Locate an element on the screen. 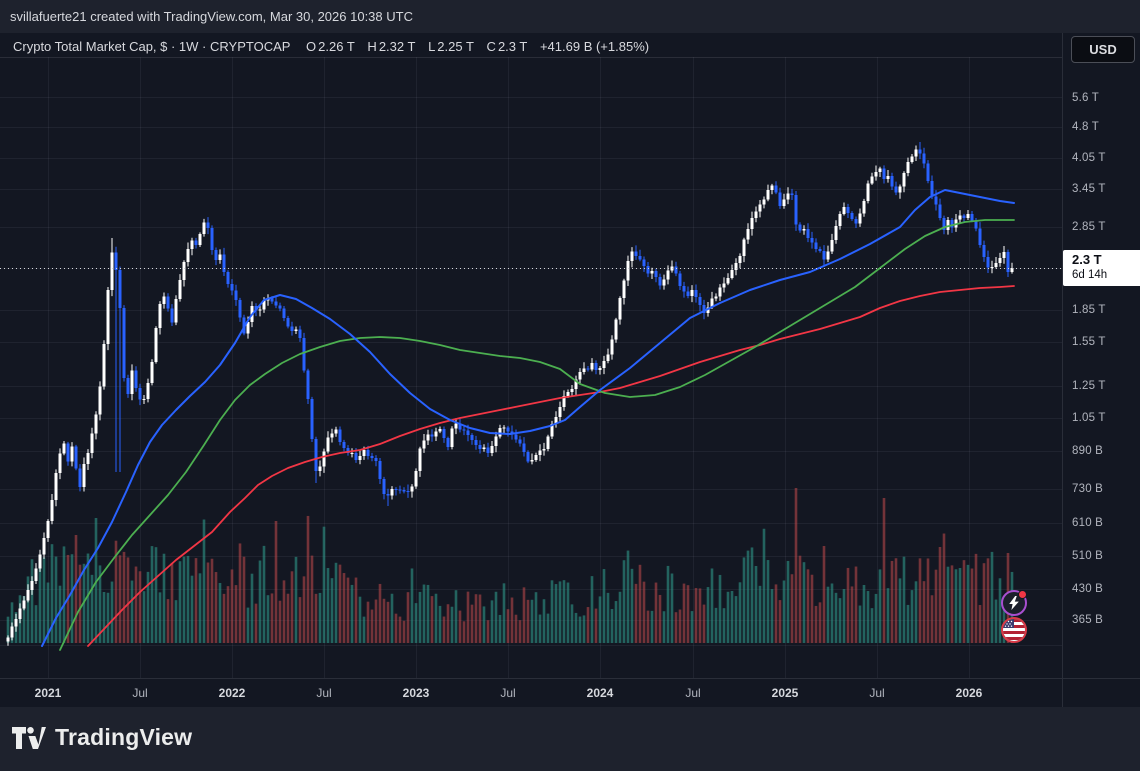 The height and width of the screenshot is (771, 1140). time-axis-label: 2026 is located at coordinates (969, 693).